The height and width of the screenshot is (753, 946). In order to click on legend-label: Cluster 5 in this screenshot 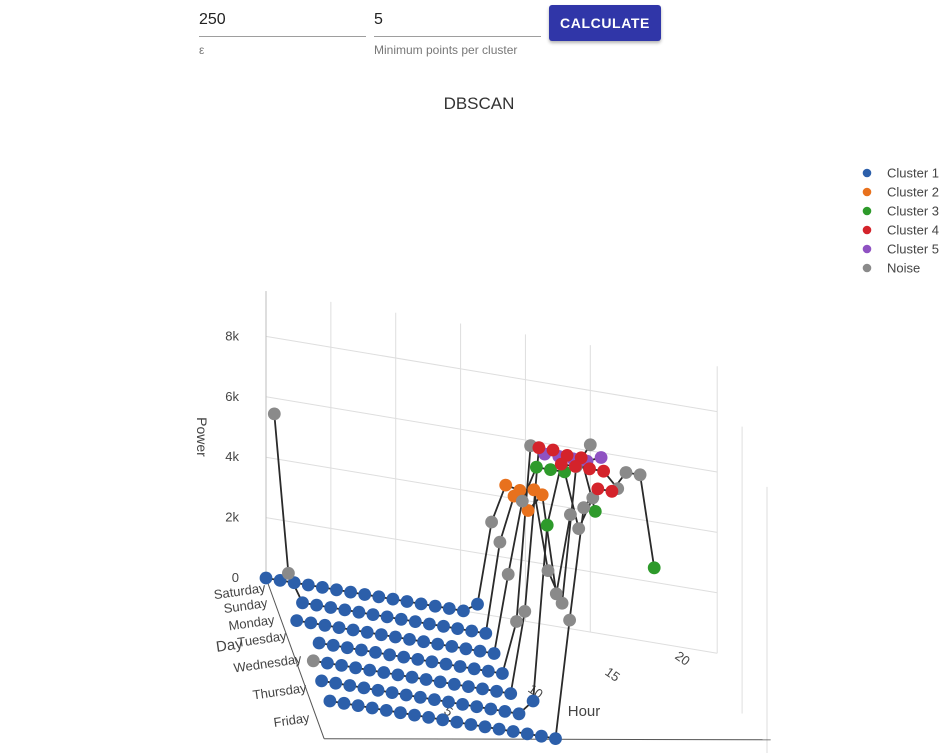, I will do `click(913, 249)`.